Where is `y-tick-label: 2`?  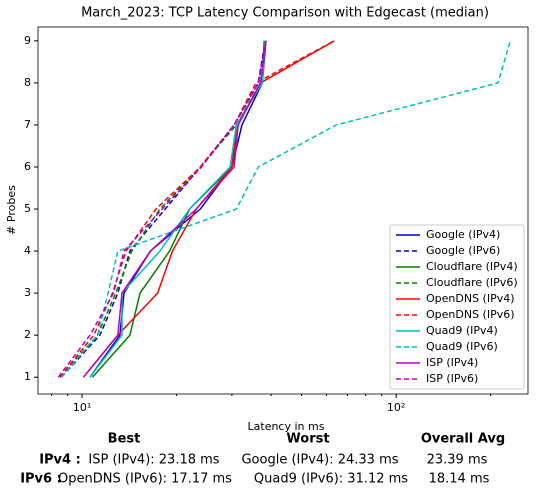
y-tick-label: 2 is located at coordinates (27, 334).